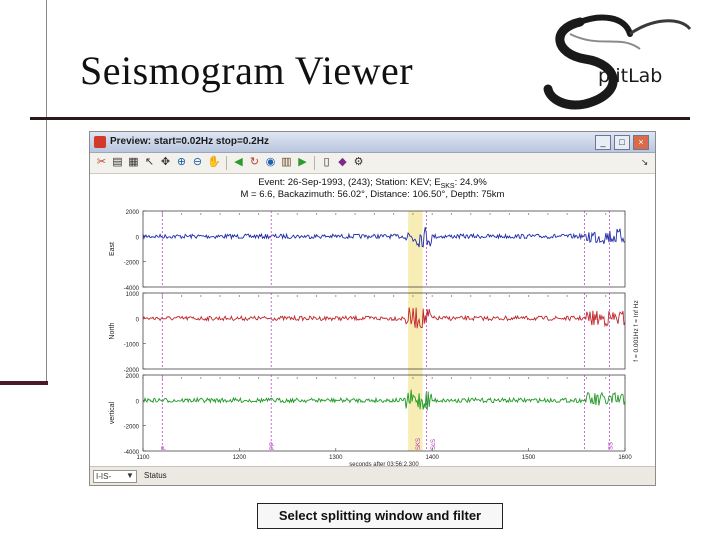 The width and height of the screenshot is (720, 540). I want to click on maximize-button: □, so click(622, 142).